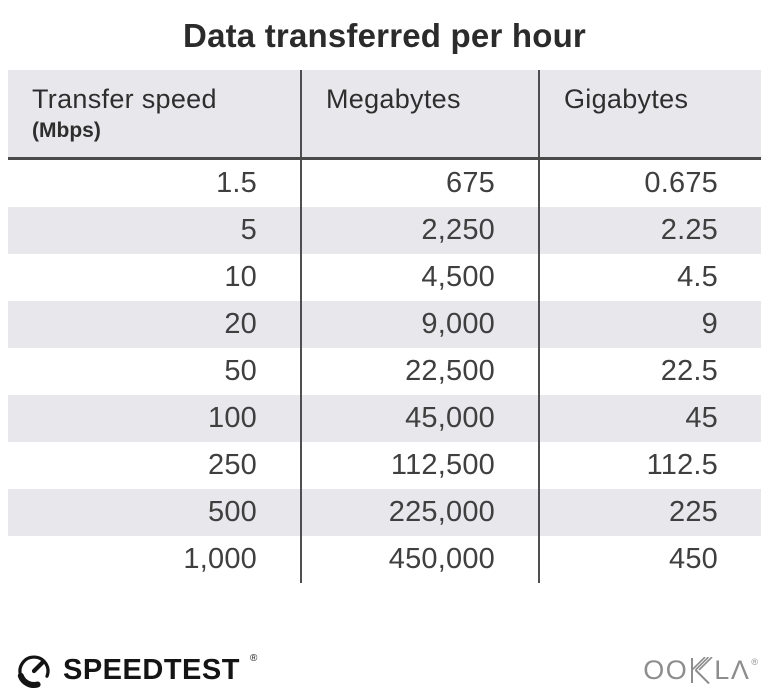 This screenshot has height=698, width=769. Describe the element at coordinates (709, 324) in the screenshot. I see `gigabytes-cell: 9` at that location.